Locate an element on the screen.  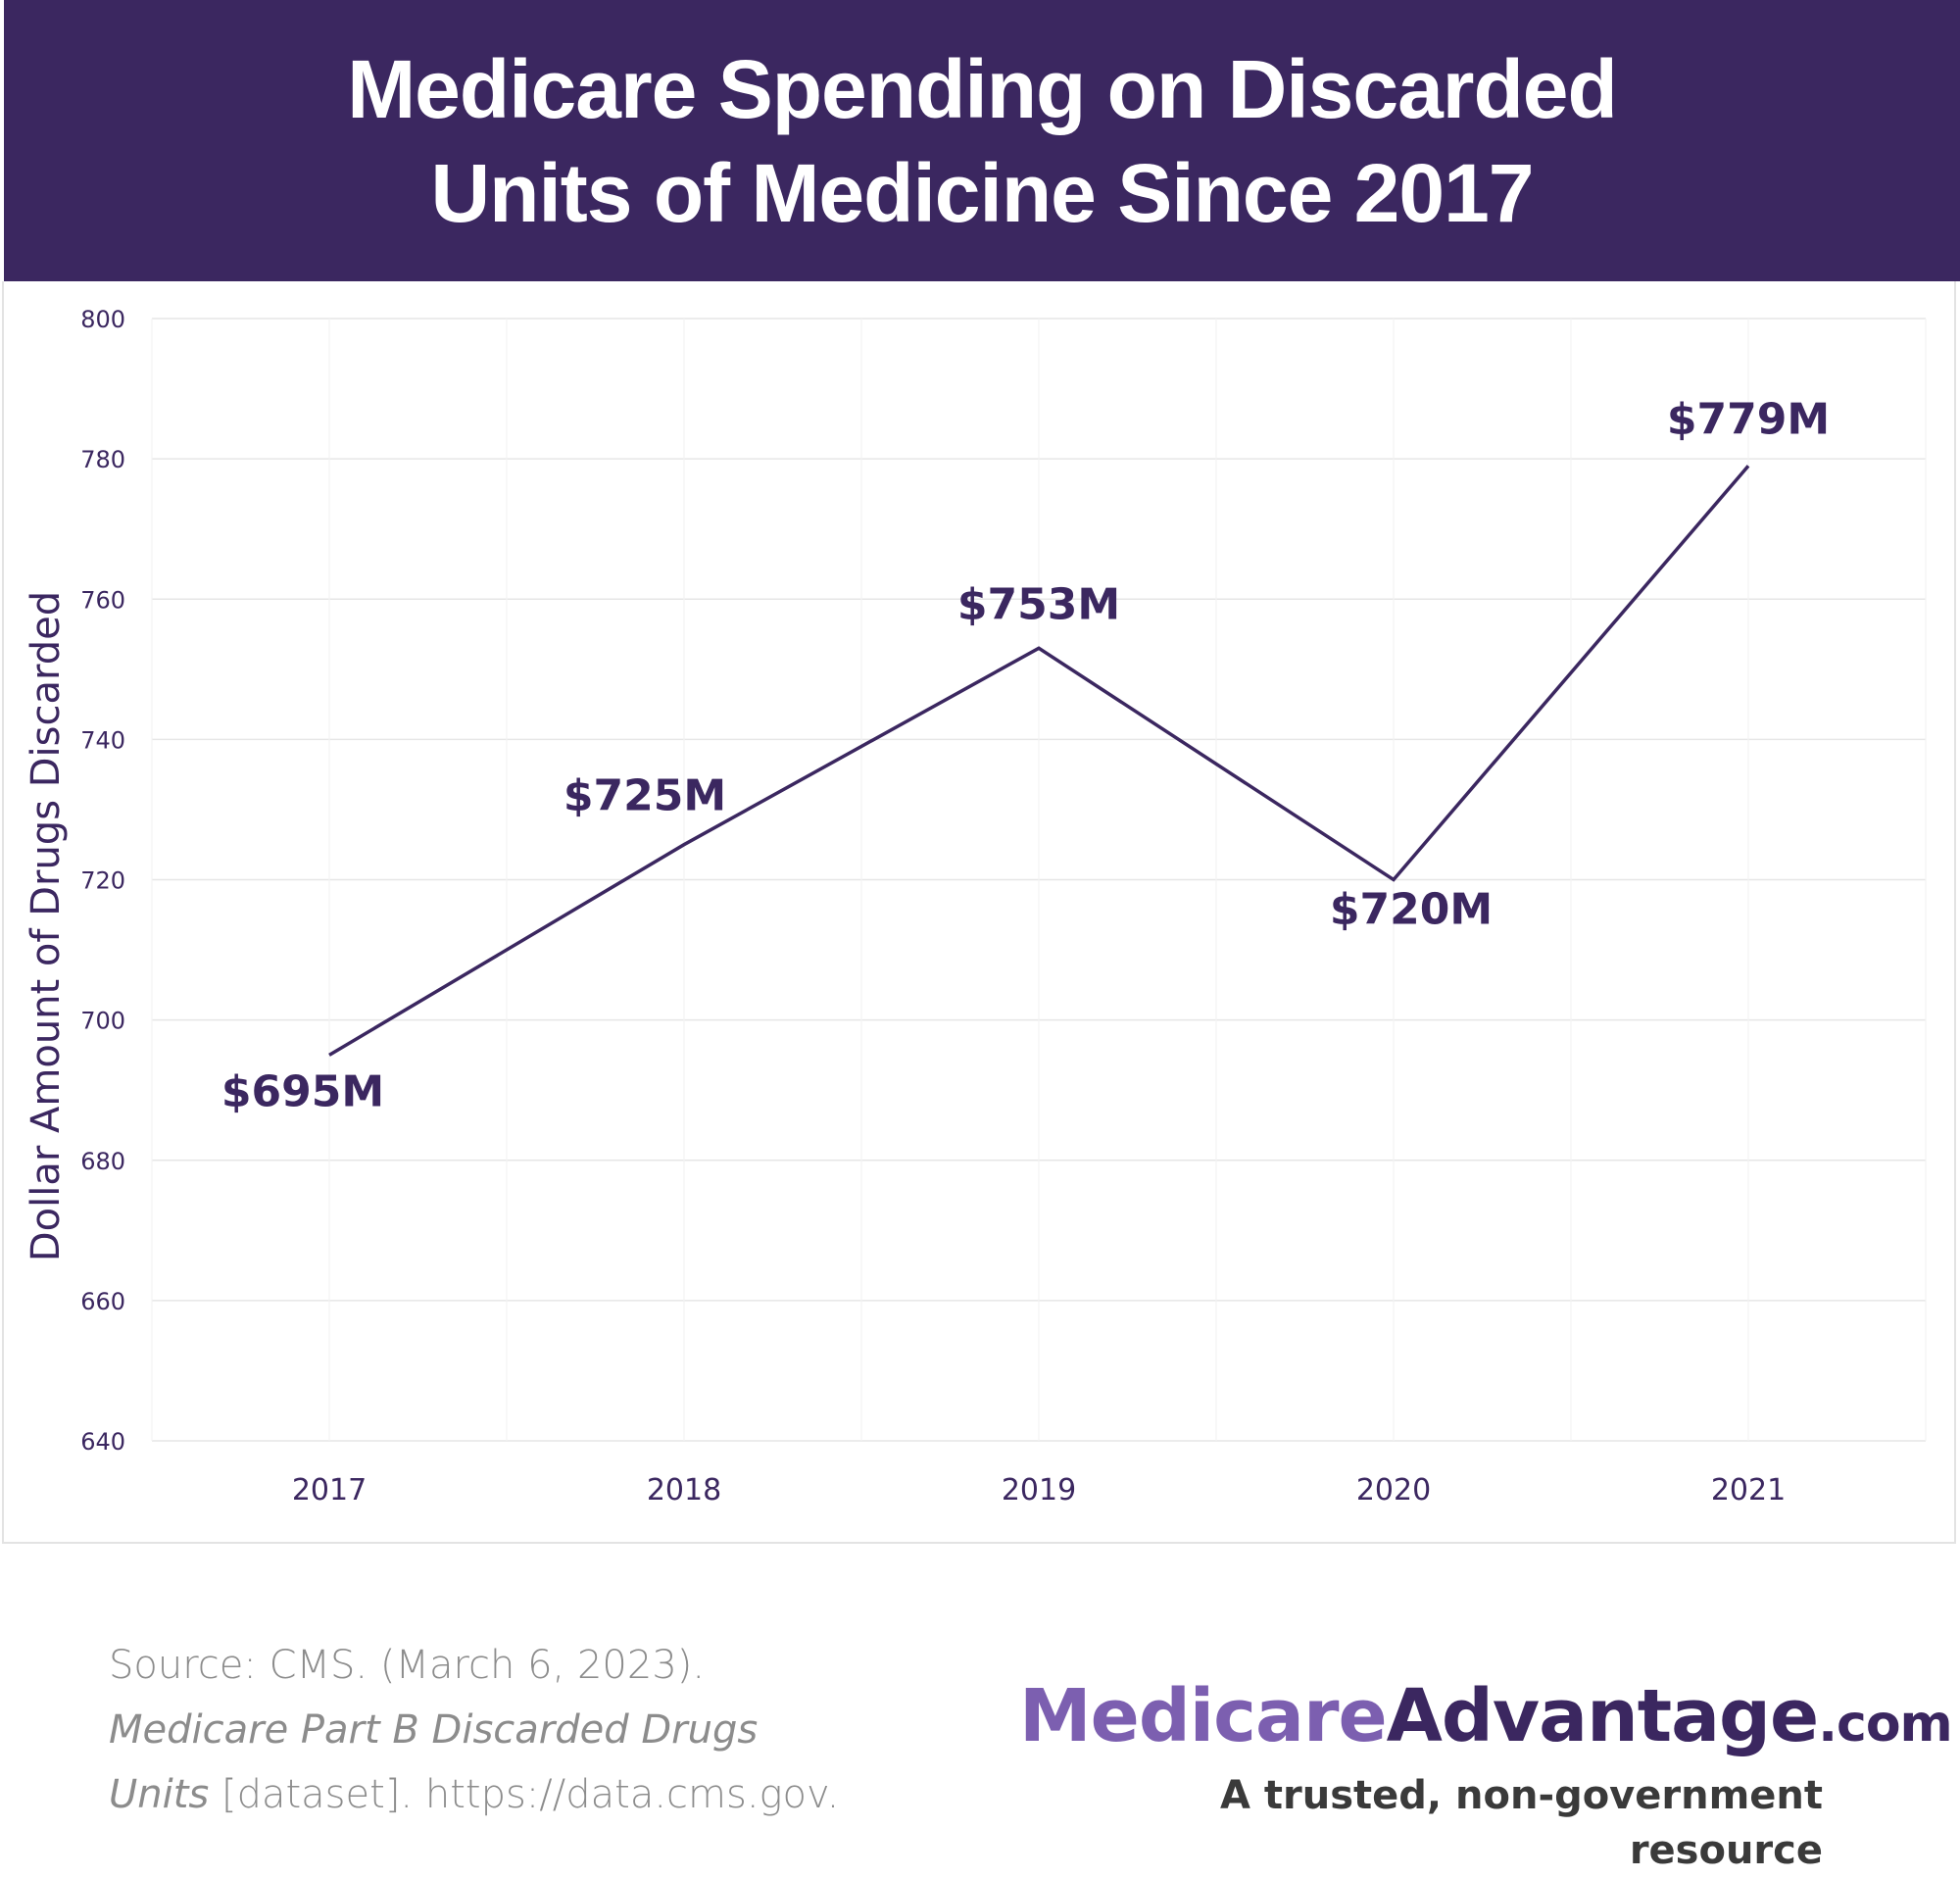
y-tick-label: 680 is located at coordinates (102, 1161).